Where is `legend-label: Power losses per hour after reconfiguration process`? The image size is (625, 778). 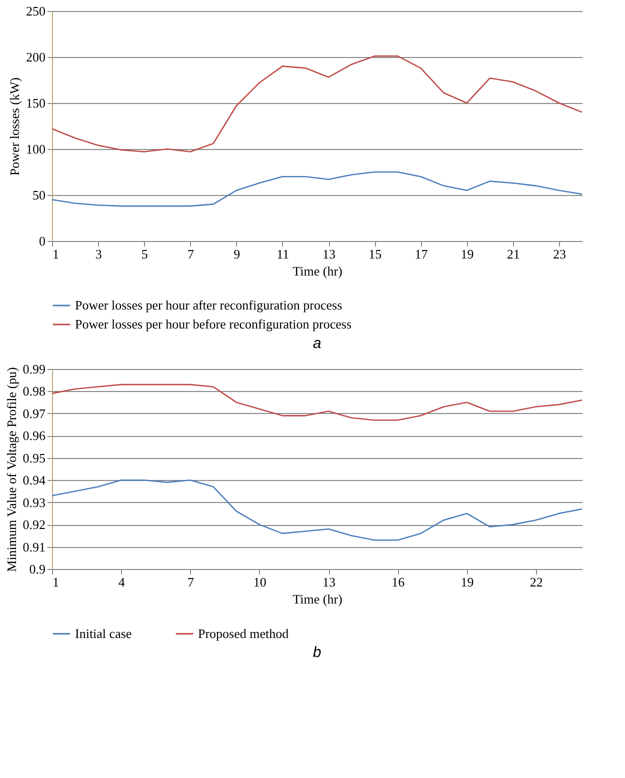
legend-label: Power losses per hour after reconfiguration process is located at coordinates (208, 305).